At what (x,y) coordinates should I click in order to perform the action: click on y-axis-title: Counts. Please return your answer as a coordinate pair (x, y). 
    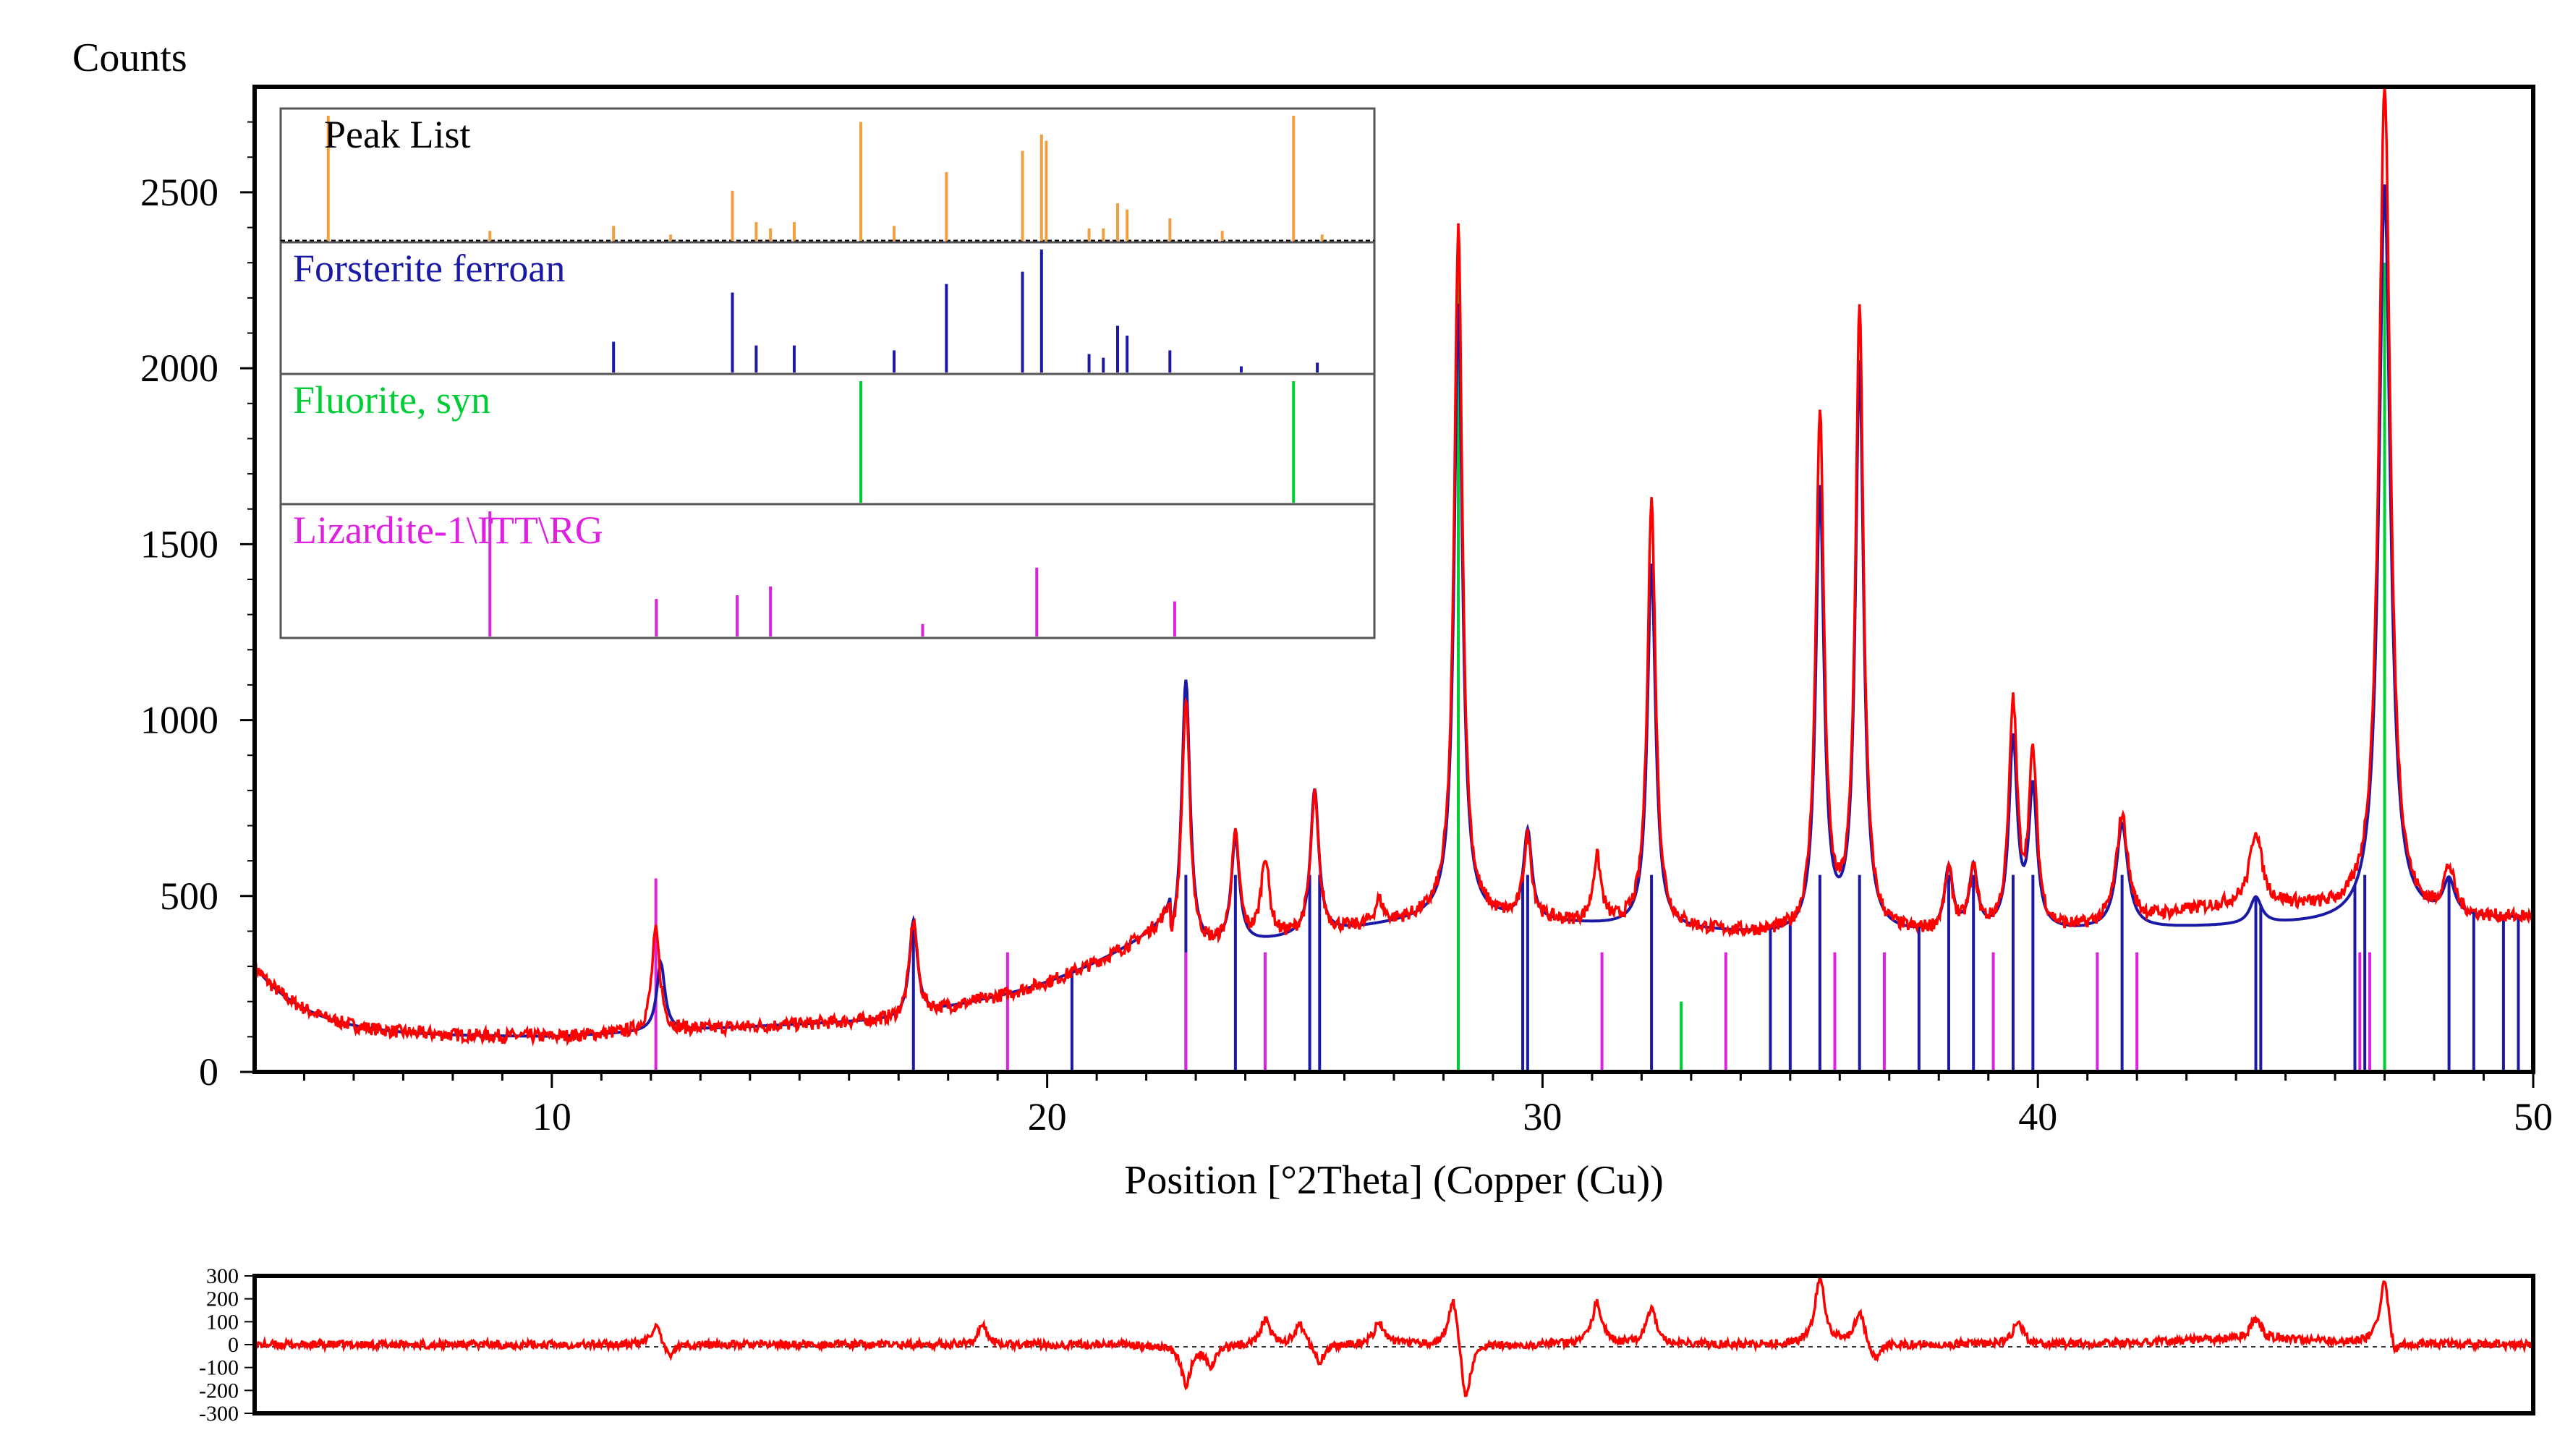
    Looking at the image, I should click on (129, 57).